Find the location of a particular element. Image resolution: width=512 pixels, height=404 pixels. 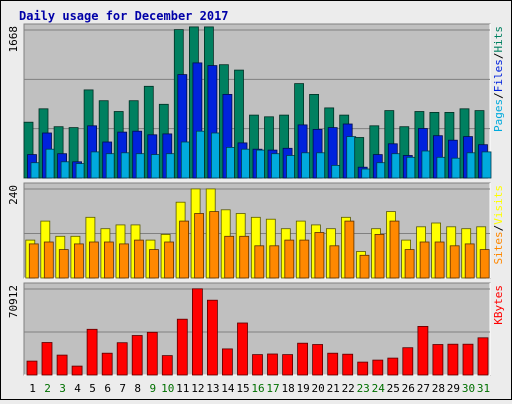

legend-text: Pages/Files/Hits is located at coordinates (498, 79).